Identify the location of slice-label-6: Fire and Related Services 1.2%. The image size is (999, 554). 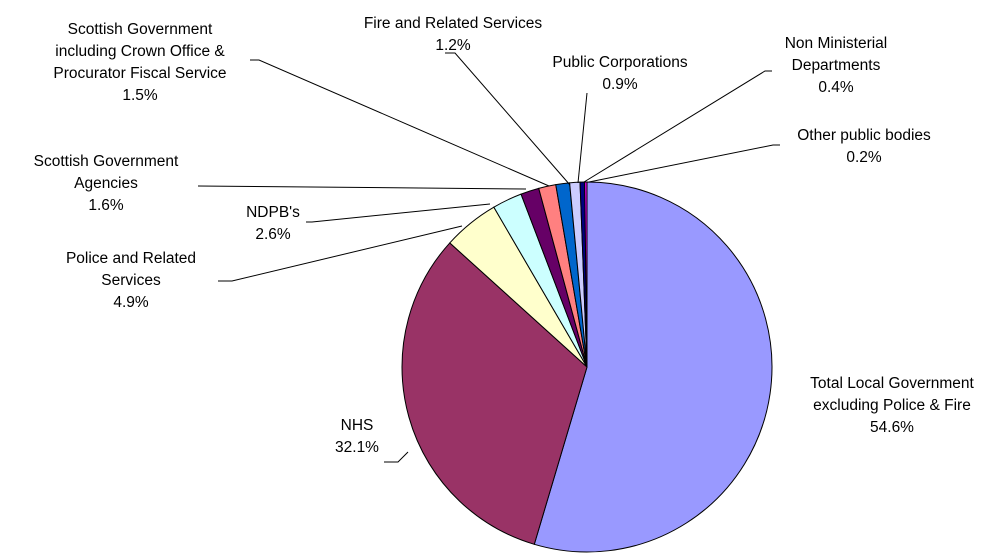
(453, 34).